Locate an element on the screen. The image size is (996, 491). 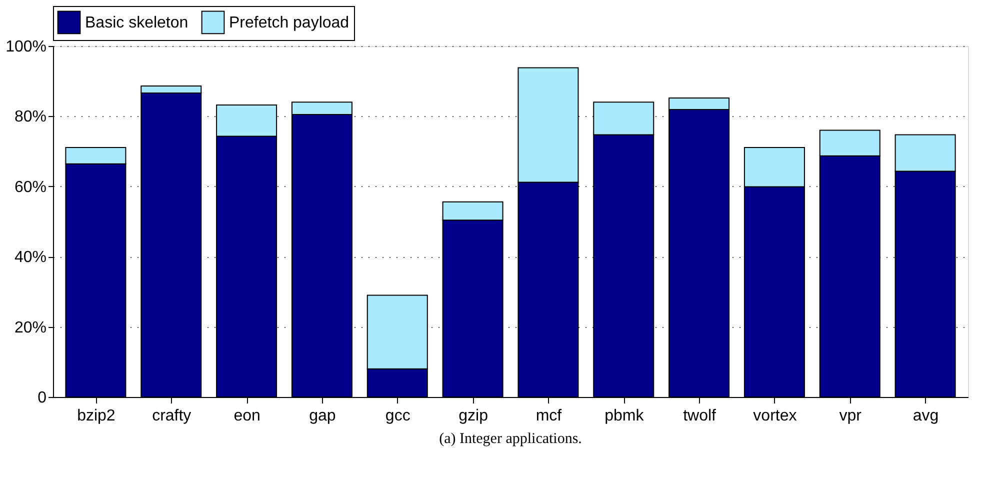
y-tick-label: 20% is located at coordinates (30, 327).